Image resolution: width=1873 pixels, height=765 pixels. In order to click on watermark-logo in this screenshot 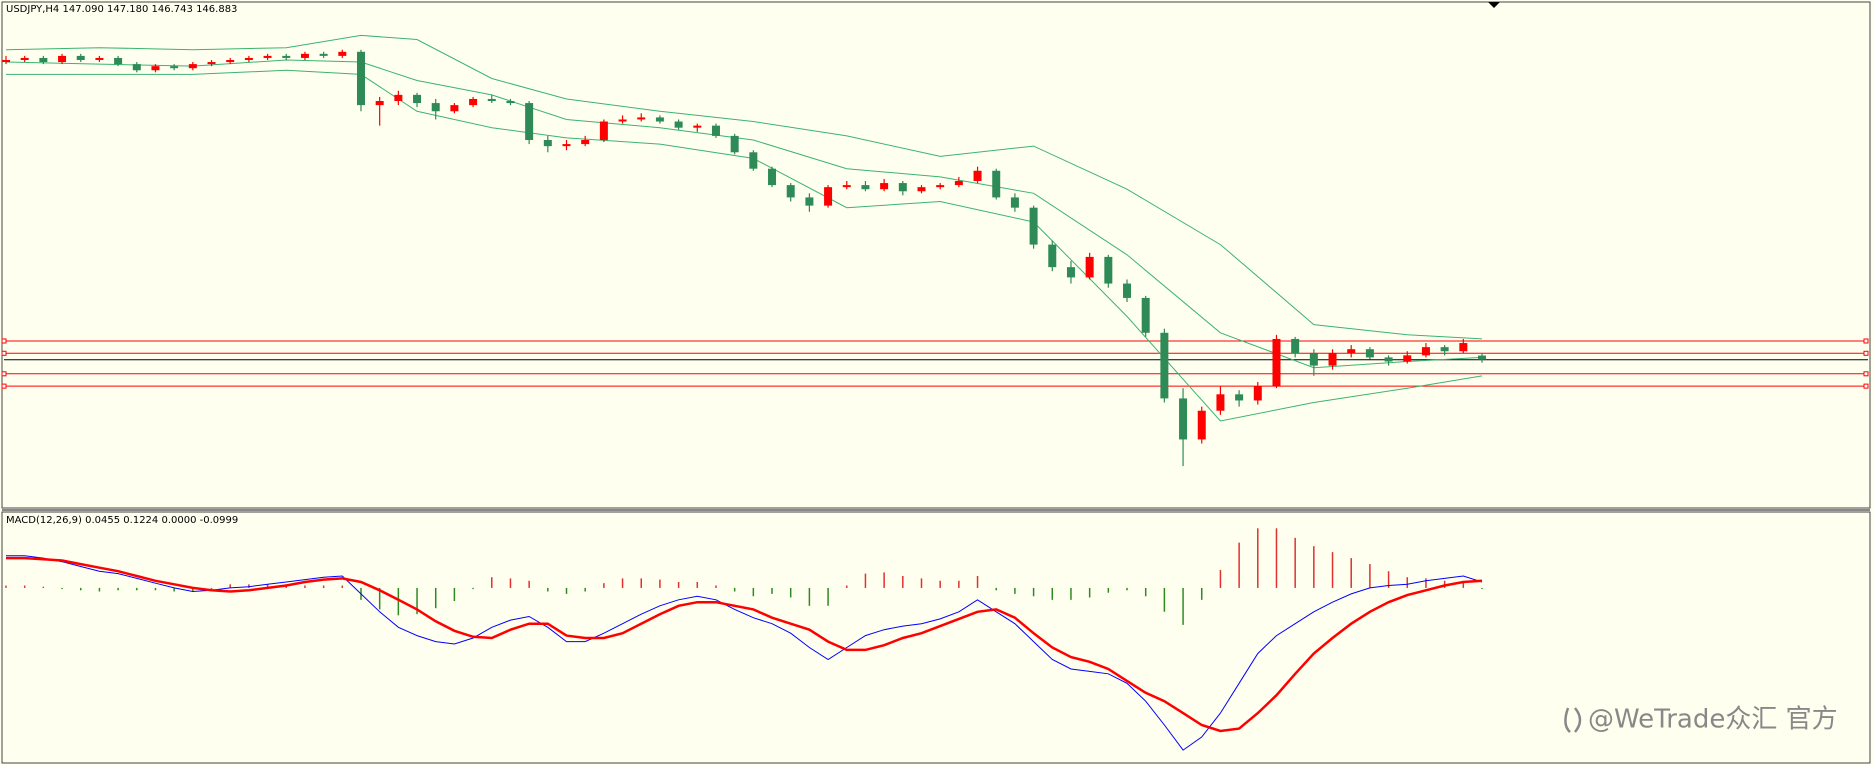, I will do `click(1573, 720)`.